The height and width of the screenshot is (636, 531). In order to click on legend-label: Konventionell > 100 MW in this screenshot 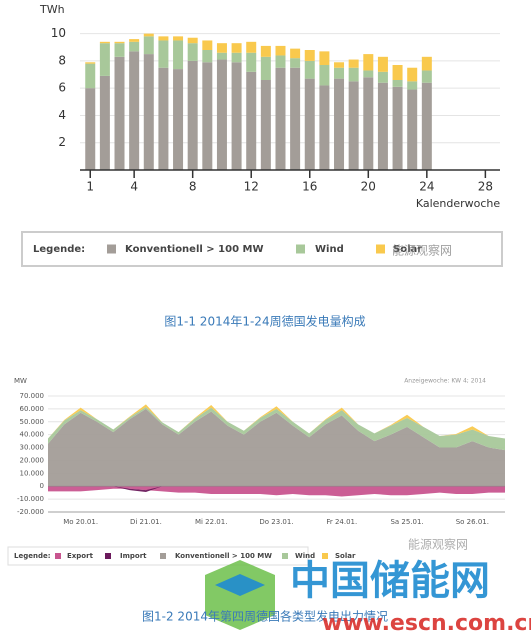, I will do `click(223, 556)`.